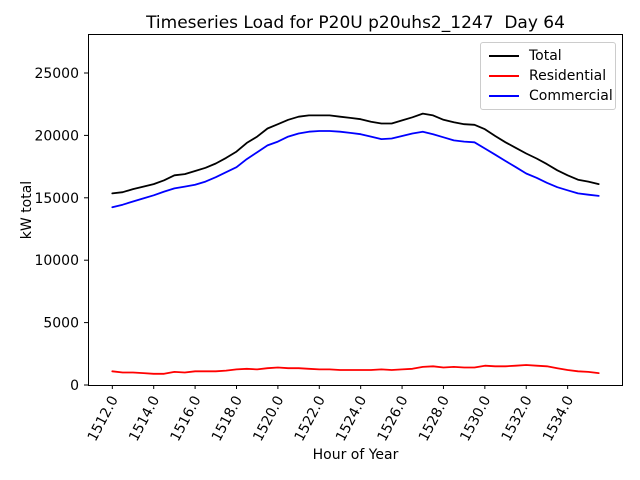  I want to click on x-tick-label: 1526.0, so click(392, 418).